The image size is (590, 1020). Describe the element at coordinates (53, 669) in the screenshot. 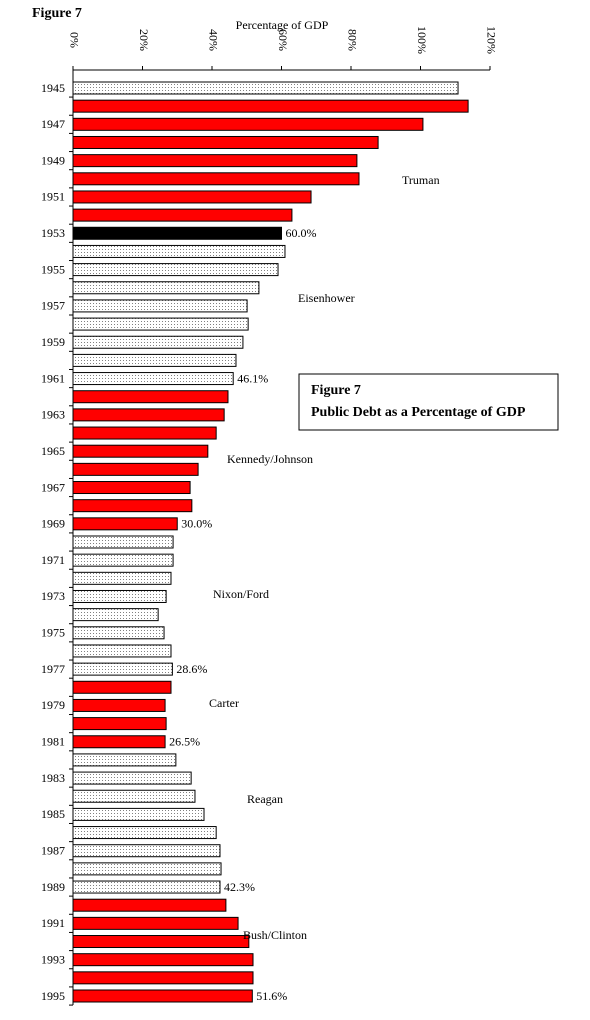

I see `y-tick-label: 1977` at that location.